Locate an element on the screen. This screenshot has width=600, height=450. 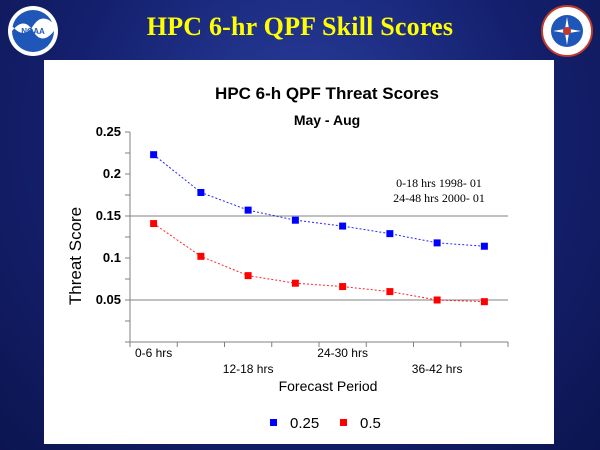
y-tick-label: 0.25 is located at coordinates (108, 131).